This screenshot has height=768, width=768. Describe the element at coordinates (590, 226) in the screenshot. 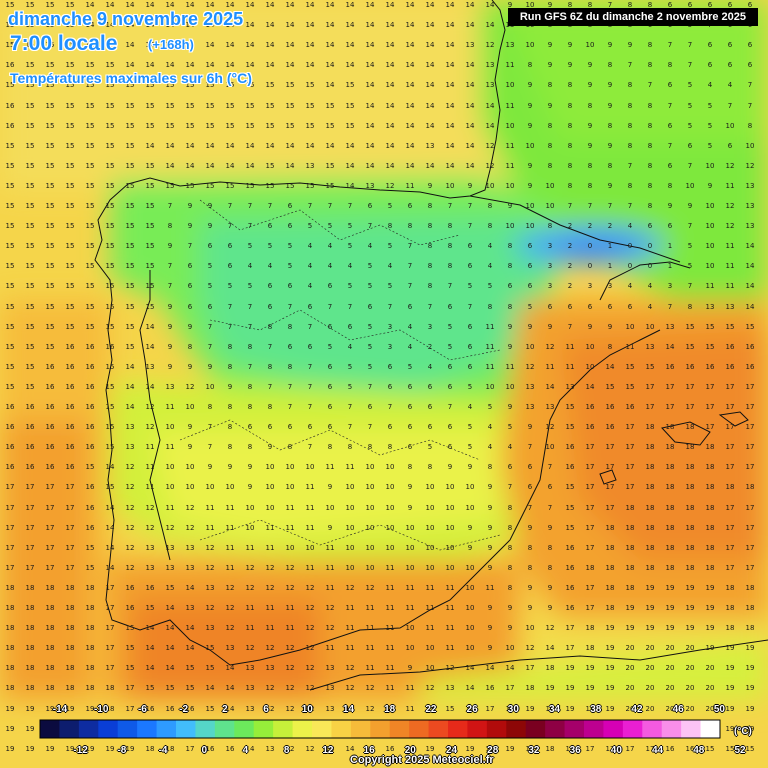

I see `grid-value: 2` at that location.